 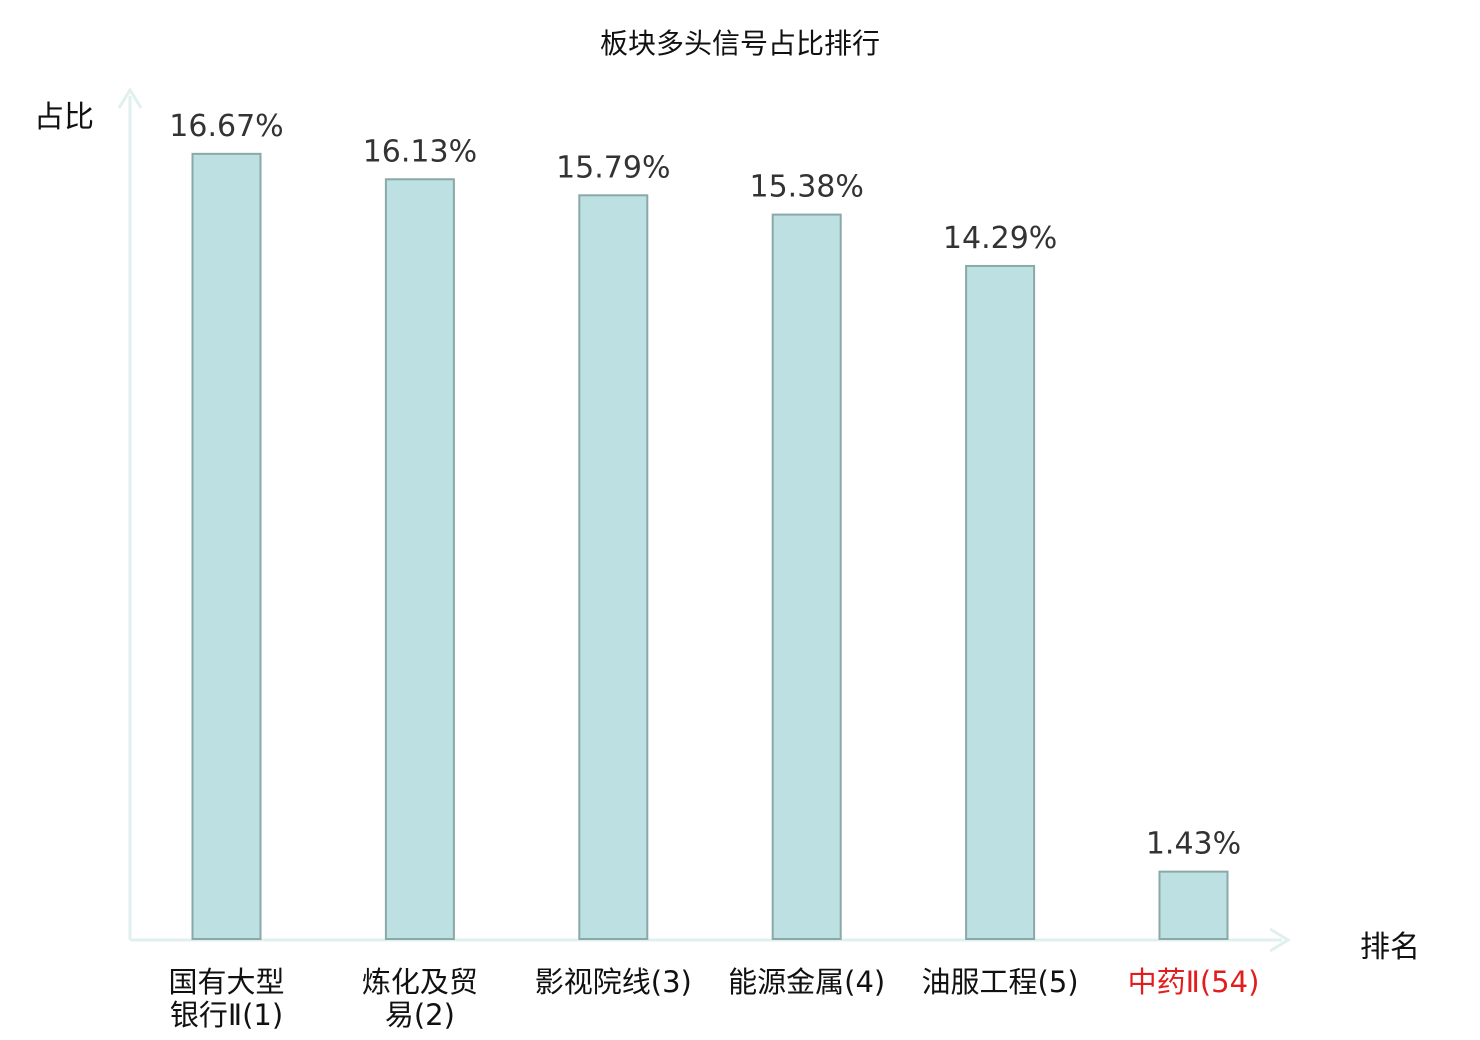 I want to click on bar-value-label-2: 16.13%, so click(x=420, y=151).